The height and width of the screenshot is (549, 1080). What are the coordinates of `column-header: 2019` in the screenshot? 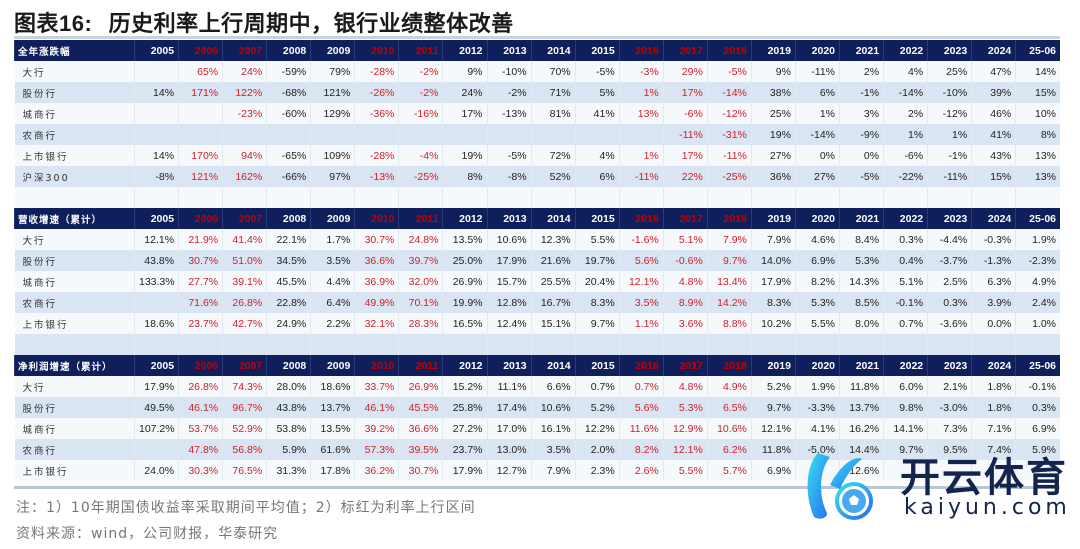 It's located at (773, 218).